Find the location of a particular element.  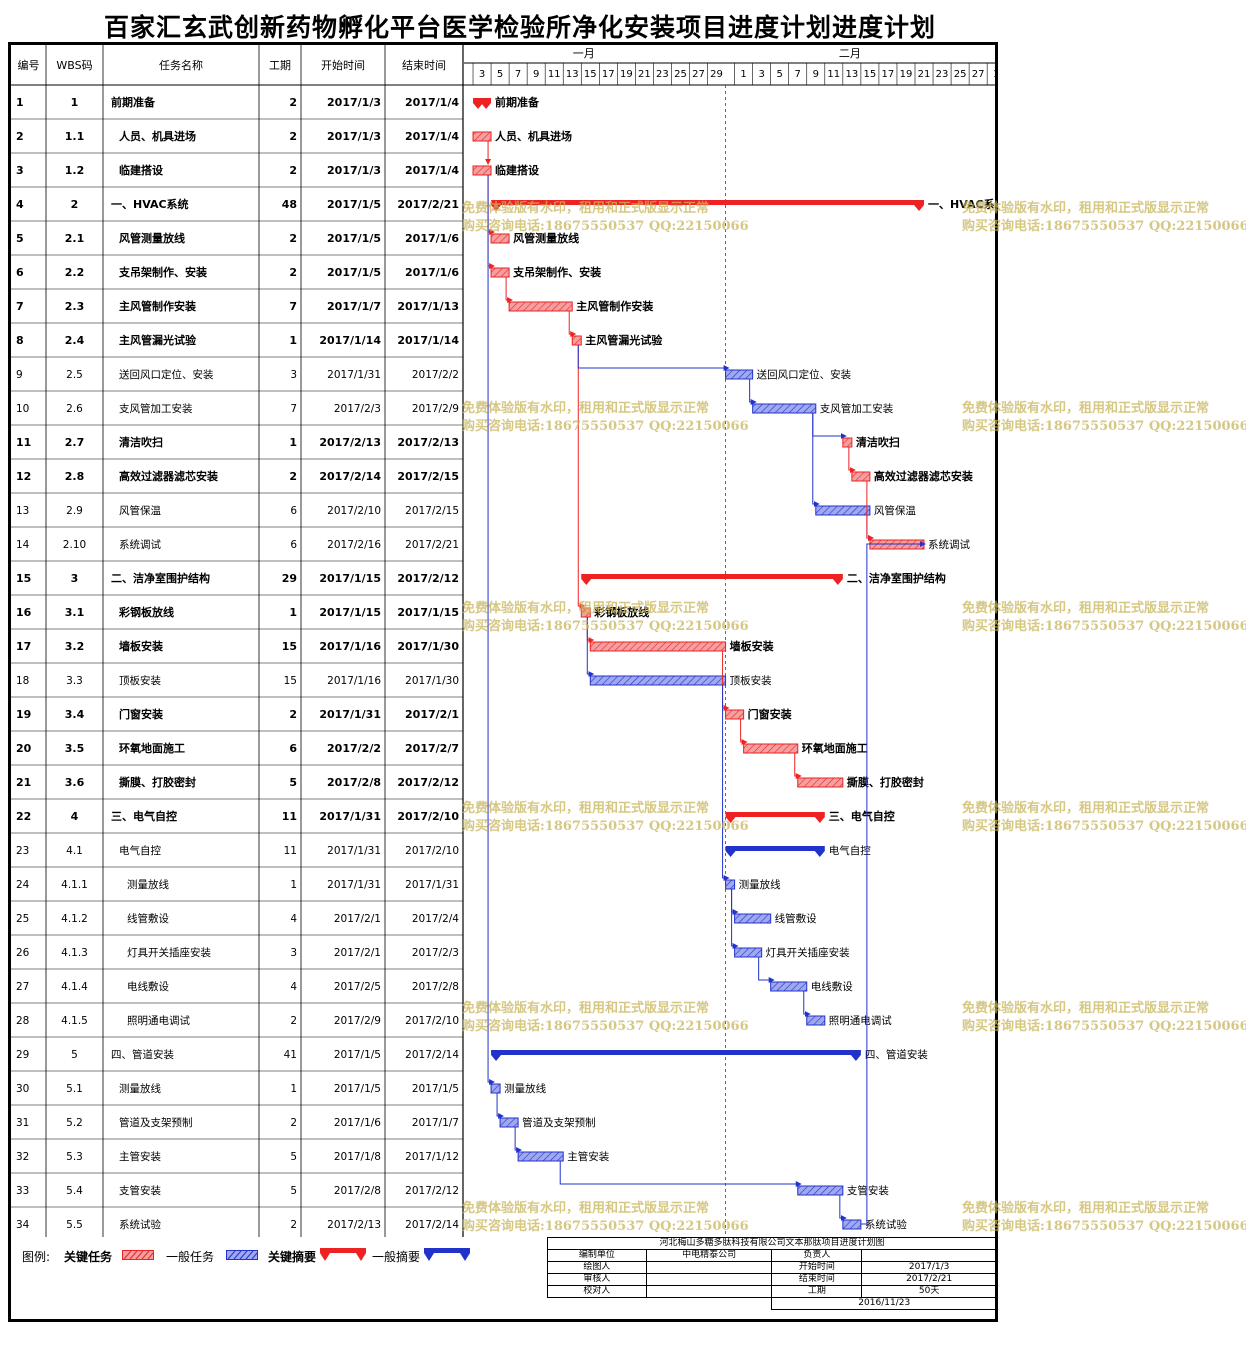

row-wbs: 3.3 is located at coordinates (74, 681).